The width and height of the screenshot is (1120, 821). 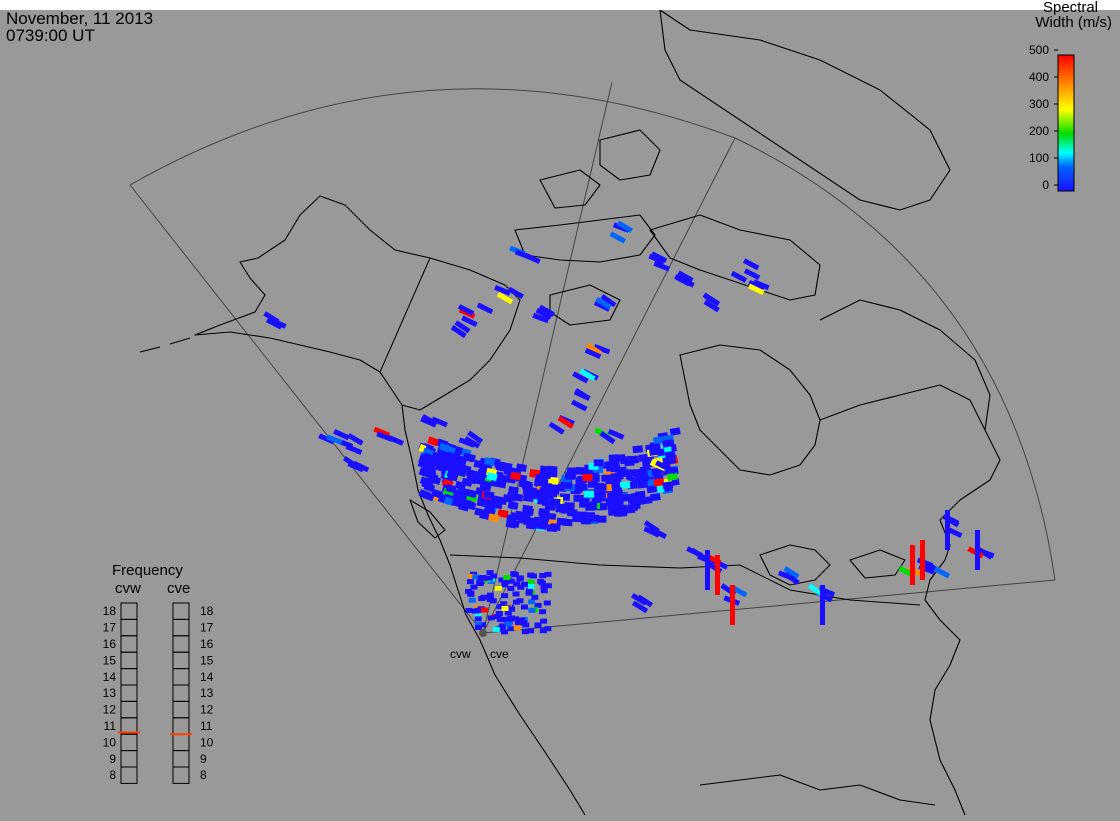 I want to click on colorbar: Spectral Width (m/s) 500 400 300 200 100 0, so click(x=1070, y=96).